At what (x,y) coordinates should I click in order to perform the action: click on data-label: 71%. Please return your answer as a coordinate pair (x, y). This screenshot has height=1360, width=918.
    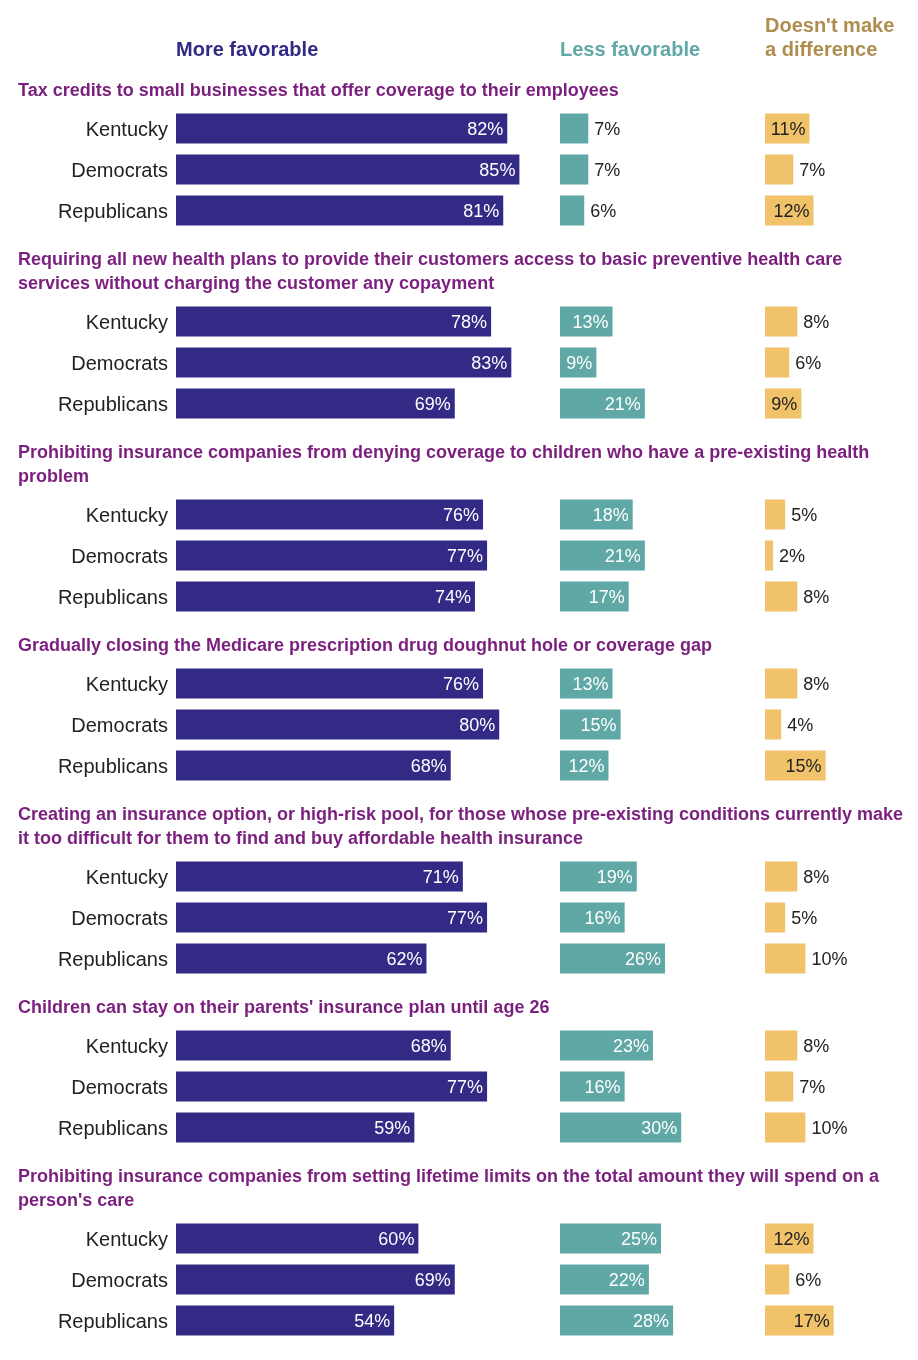
    Looking at the image, I should click on (440, 876).